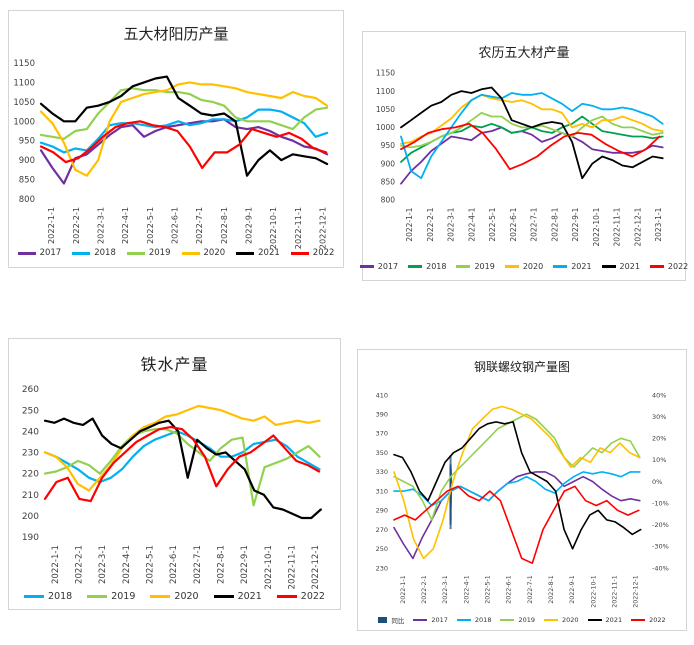  What do you see at coordinates (27, 200) in the screenshot?
I see `y-tick-label: 800` at bounding box center [27, 200].